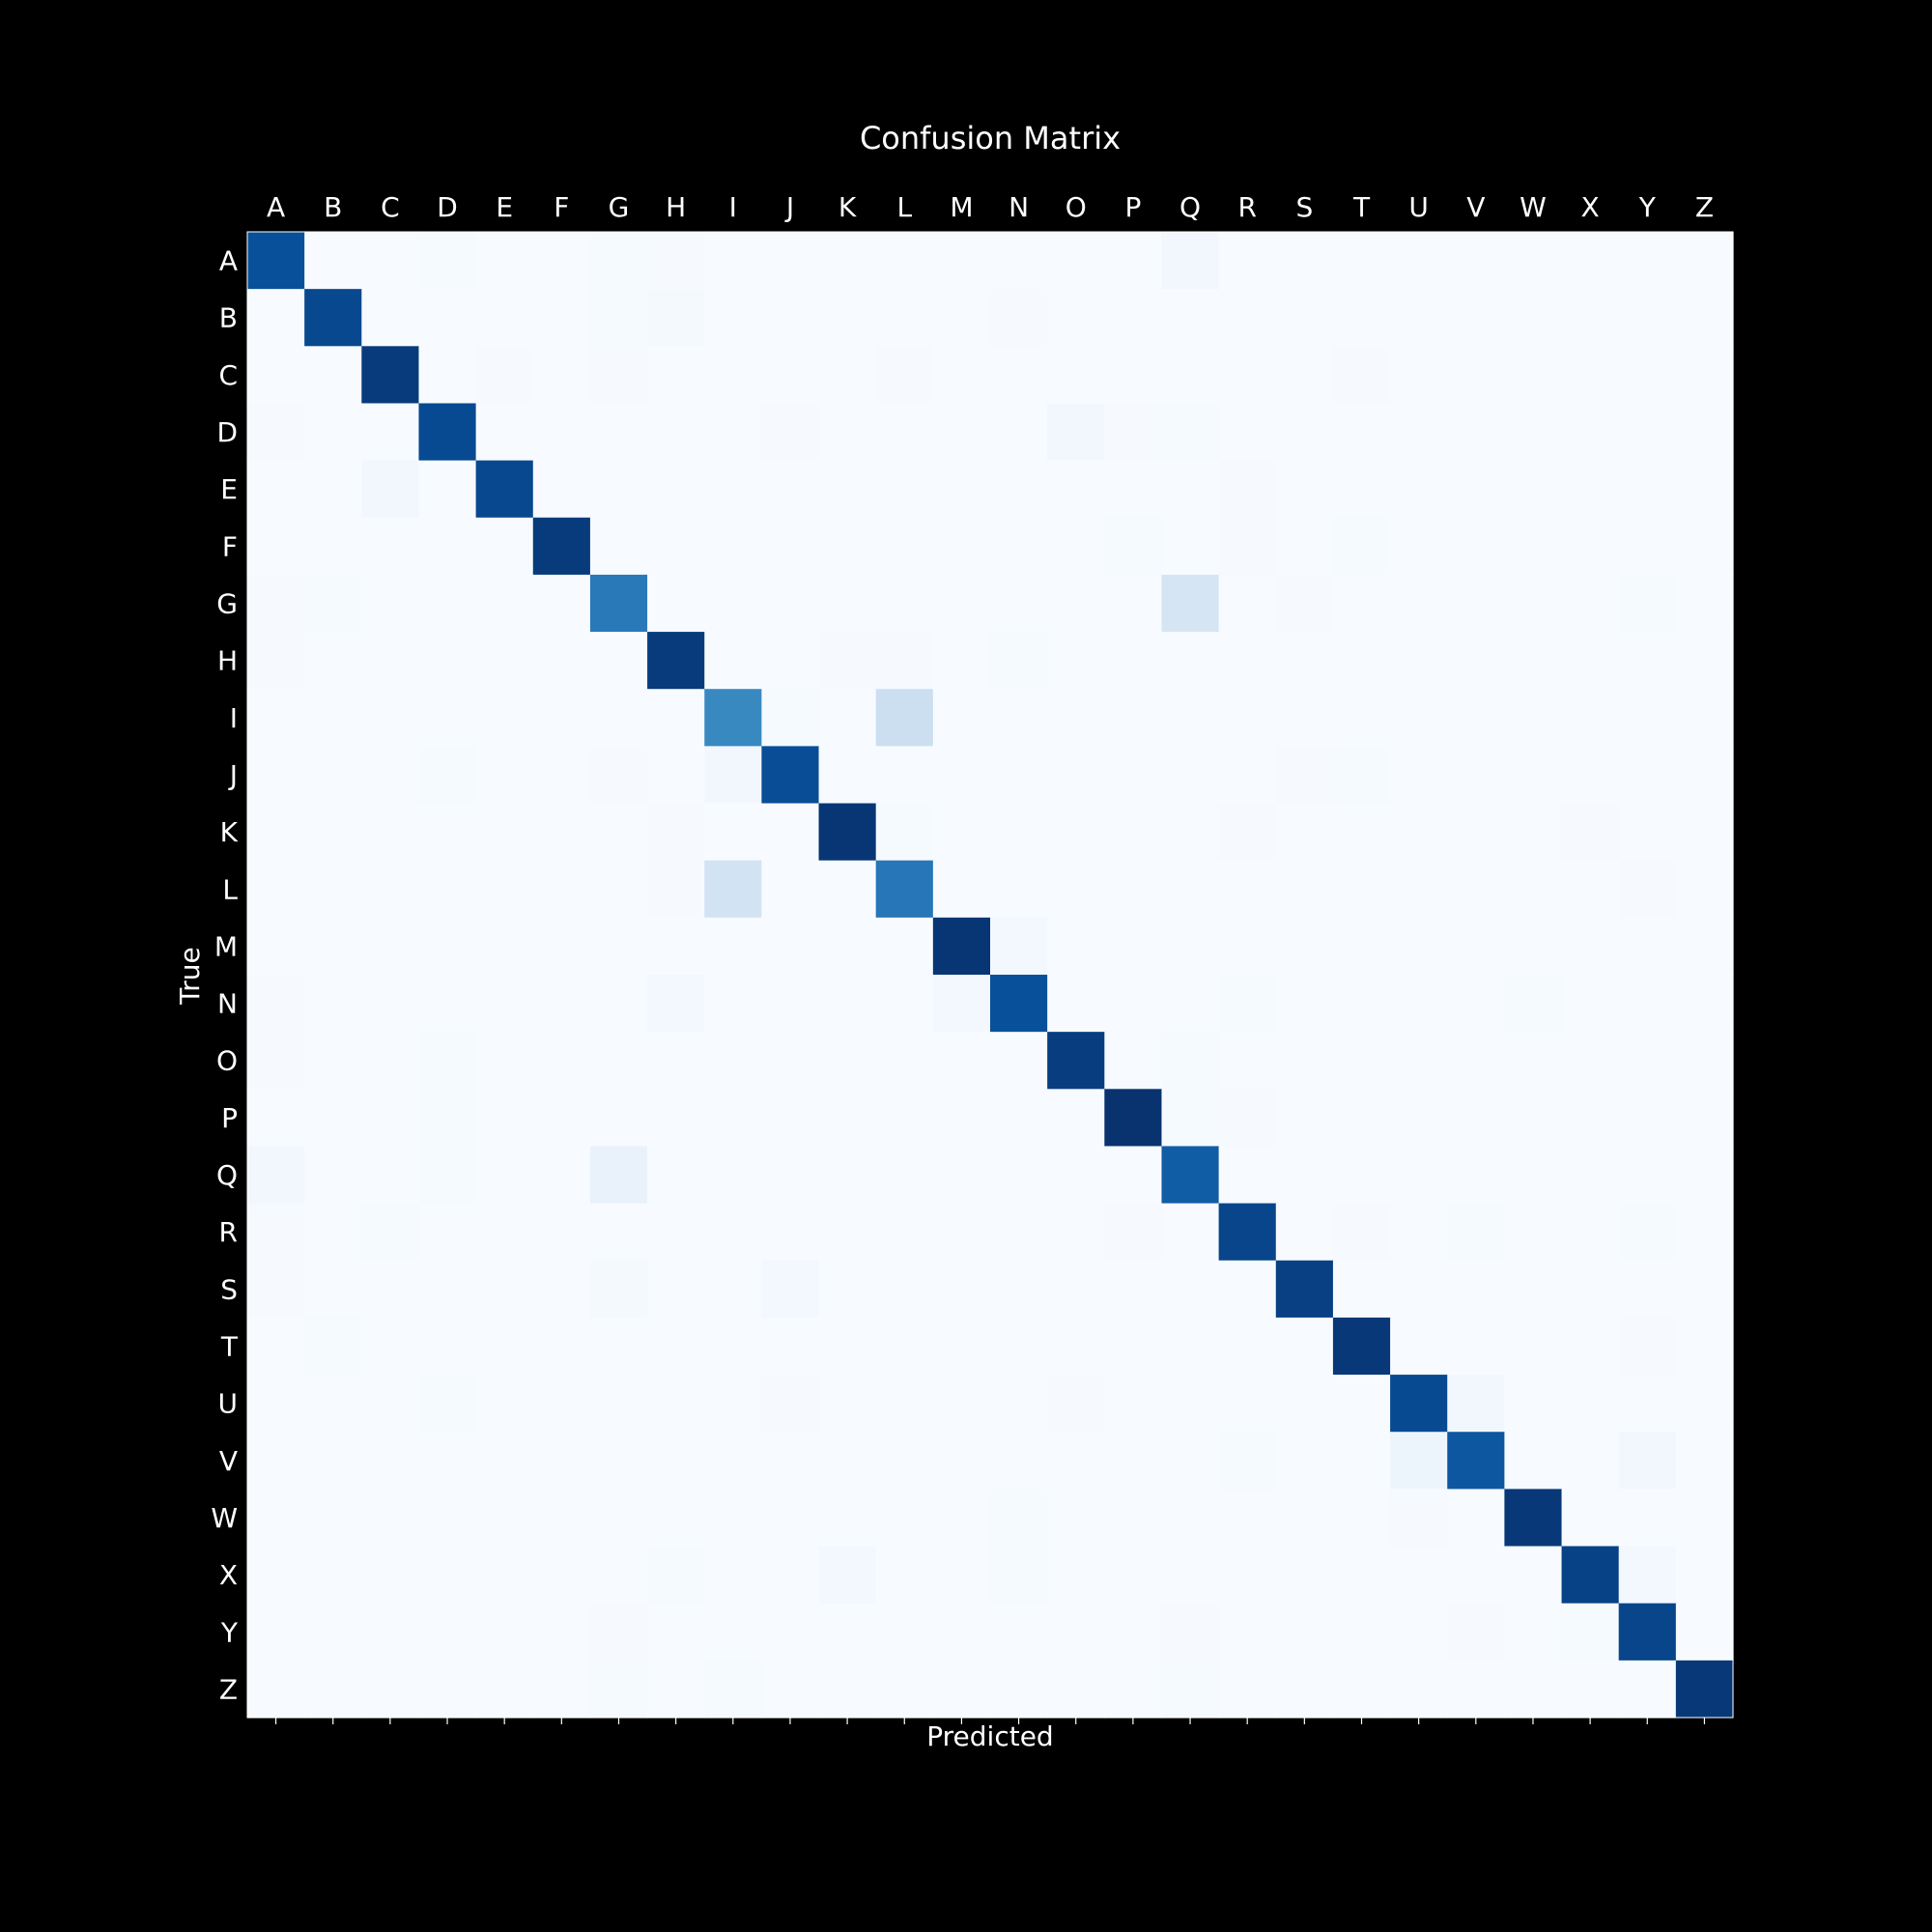 The width and height of the screenshot is (1932, 1932). Describe the element at coordinates (1533, 1632) in the screenshot. I see `heatmap-cell-Y-W` at that location.